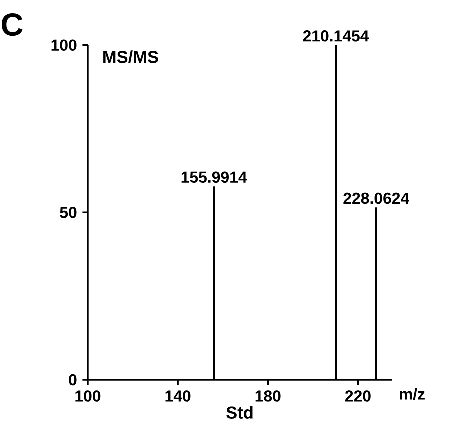  Describe the element at coordinates (73, 380) in the screenshot. I see `y-tick-label: 0` at that location.